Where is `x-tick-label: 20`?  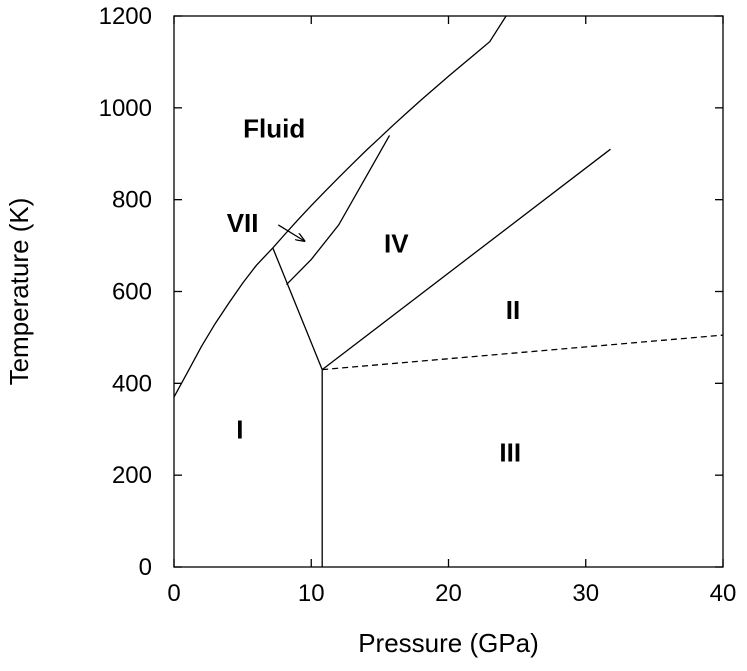
x-tick-label: 20 is located at coordinates (448, 593).